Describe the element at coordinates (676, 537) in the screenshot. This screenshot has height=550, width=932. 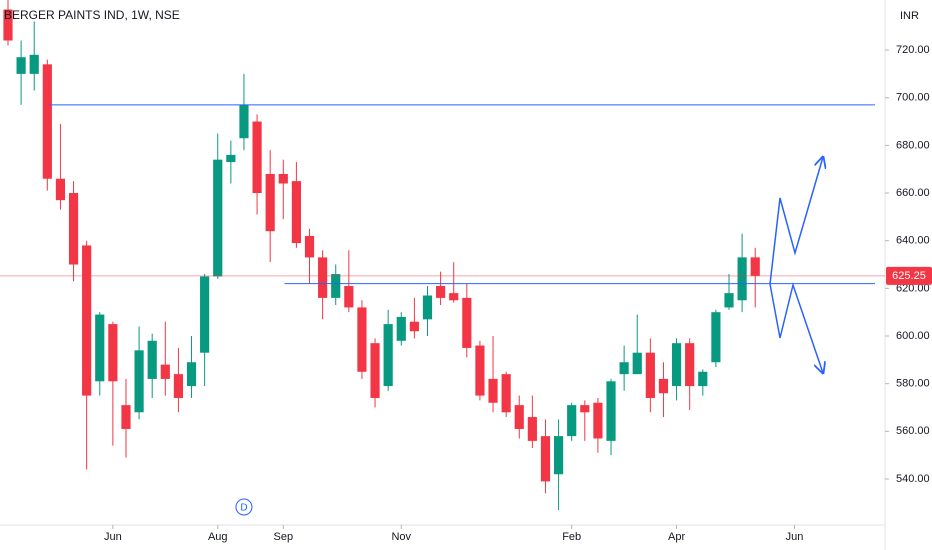
I see `x-tick-label: Apr` at that location.